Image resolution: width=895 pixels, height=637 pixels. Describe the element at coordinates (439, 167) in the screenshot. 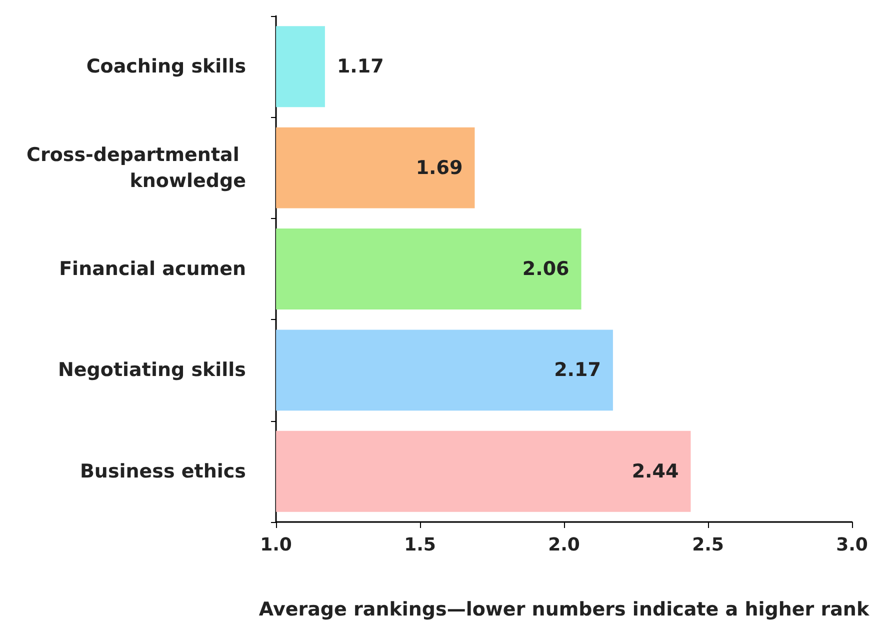

I see `data-label: 1.69` at that location.